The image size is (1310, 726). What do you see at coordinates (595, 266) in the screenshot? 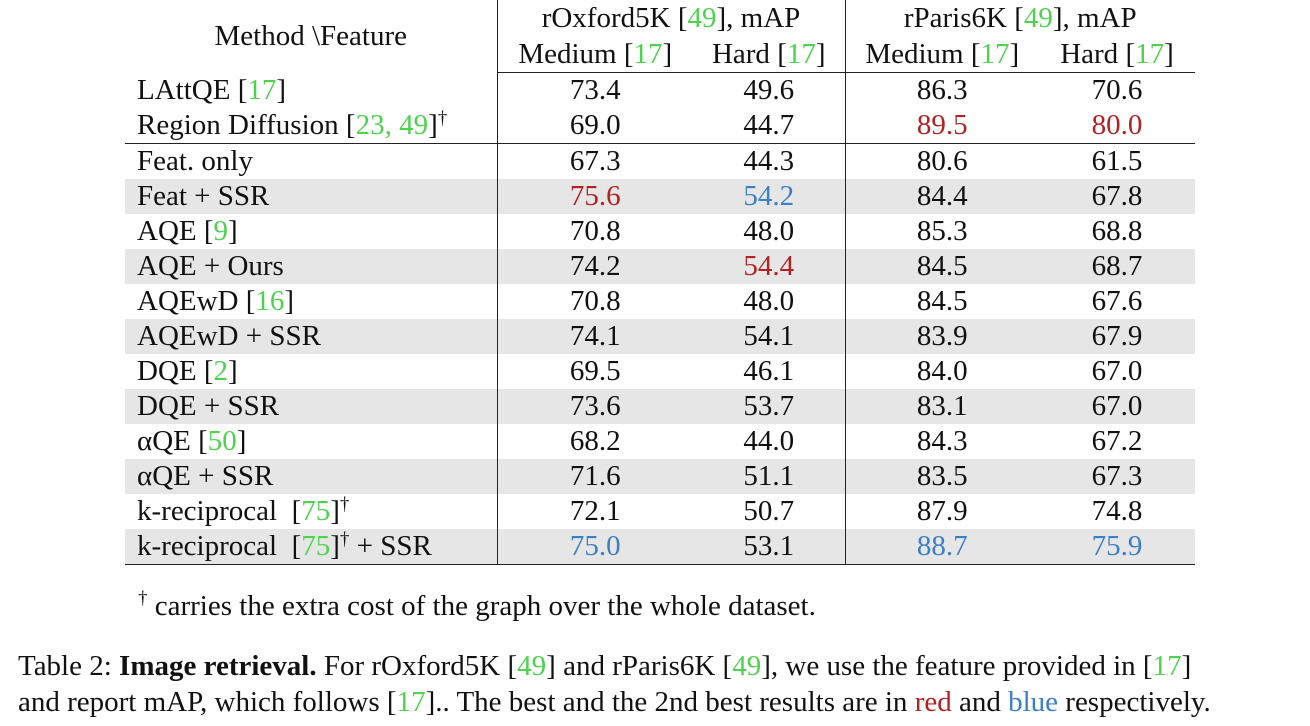
I see `value-cell: 74.2` at bounding box center [595, 266].